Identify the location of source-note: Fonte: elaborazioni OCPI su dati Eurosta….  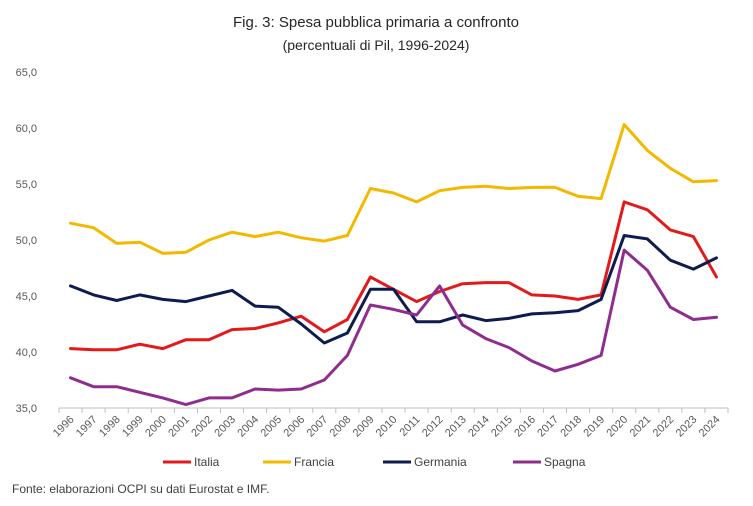
(141, 489).